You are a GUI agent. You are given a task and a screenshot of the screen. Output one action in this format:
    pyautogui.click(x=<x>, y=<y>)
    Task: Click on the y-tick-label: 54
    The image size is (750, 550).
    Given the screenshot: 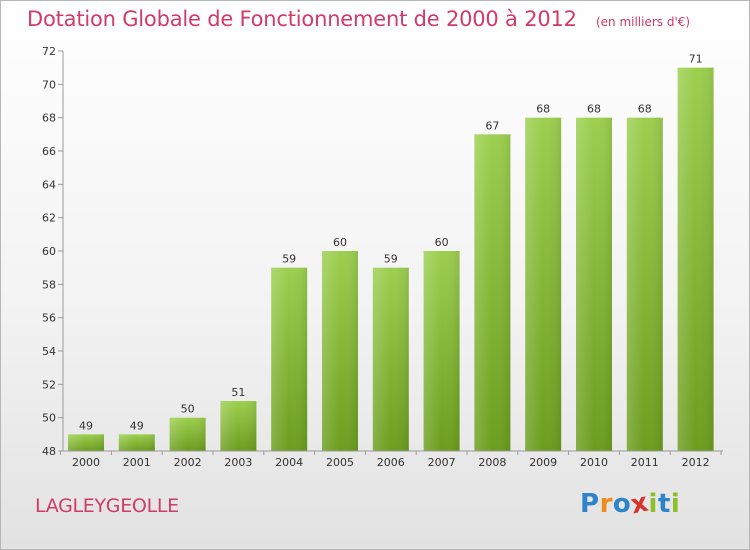 What is the action you would take?
    pyautogui.click(x=49, y=351)
    